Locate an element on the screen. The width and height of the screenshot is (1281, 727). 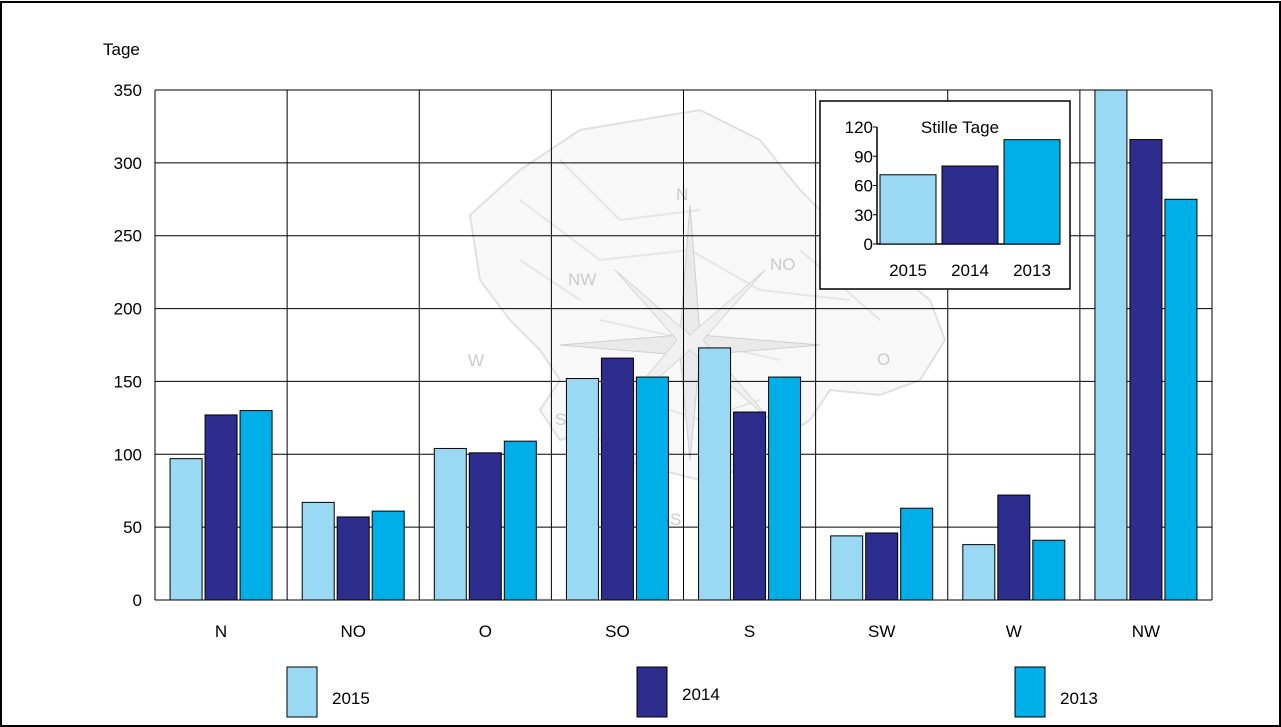
legend-label-2014: 2014 is located at coordinates (701, 694).